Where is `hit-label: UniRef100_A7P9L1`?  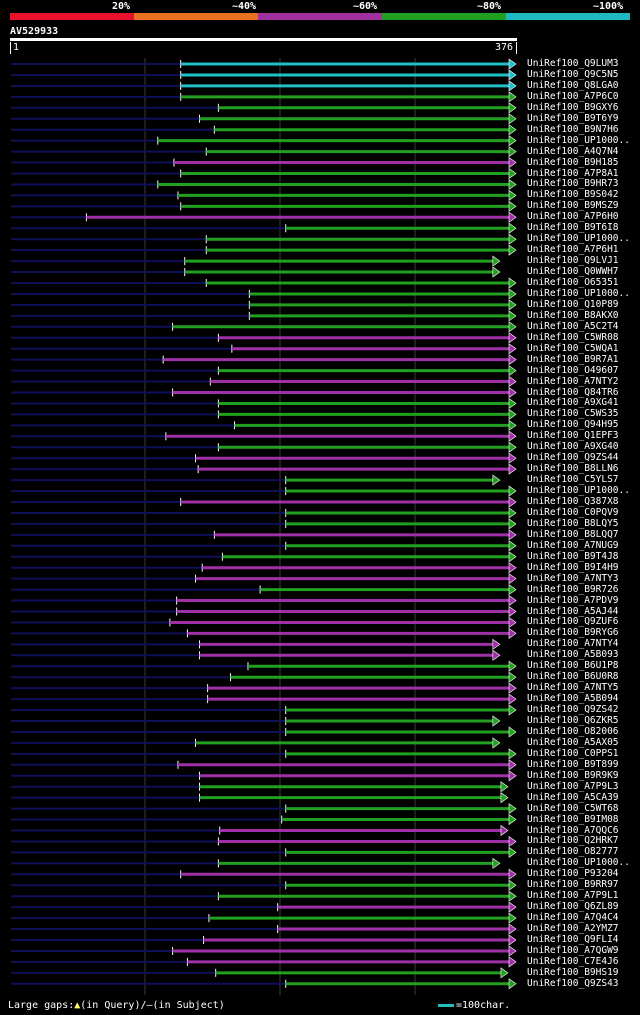 hit-label: UniRef100_A7P9L1 is located at coordinates (573, 896).